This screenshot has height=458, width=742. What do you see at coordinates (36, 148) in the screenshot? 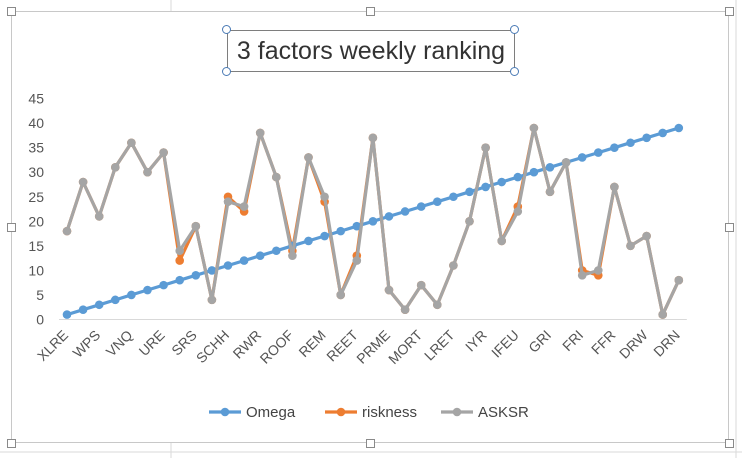
I see `y-tick-label: 35` at bounding box center [36, 148].